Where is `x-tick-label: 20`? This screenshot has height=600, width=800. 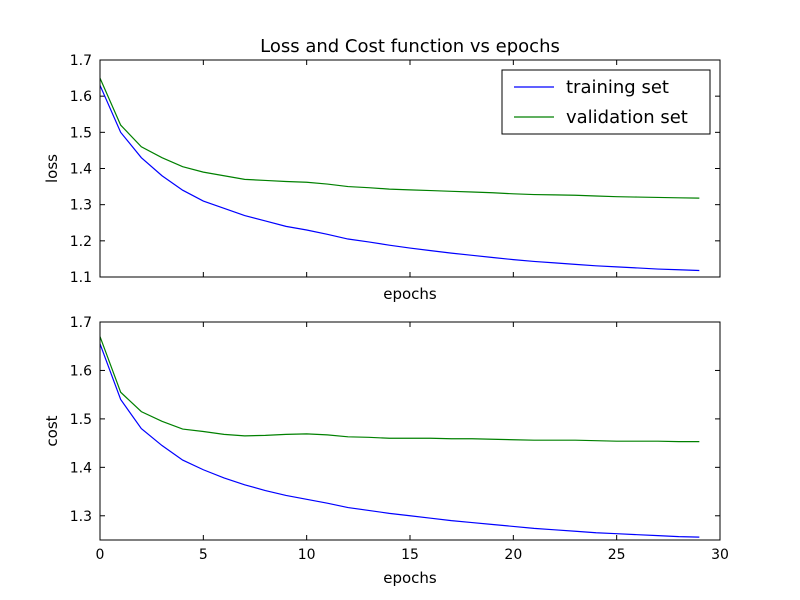 x-tick-label: 20 is located at coordinates (513, 555).